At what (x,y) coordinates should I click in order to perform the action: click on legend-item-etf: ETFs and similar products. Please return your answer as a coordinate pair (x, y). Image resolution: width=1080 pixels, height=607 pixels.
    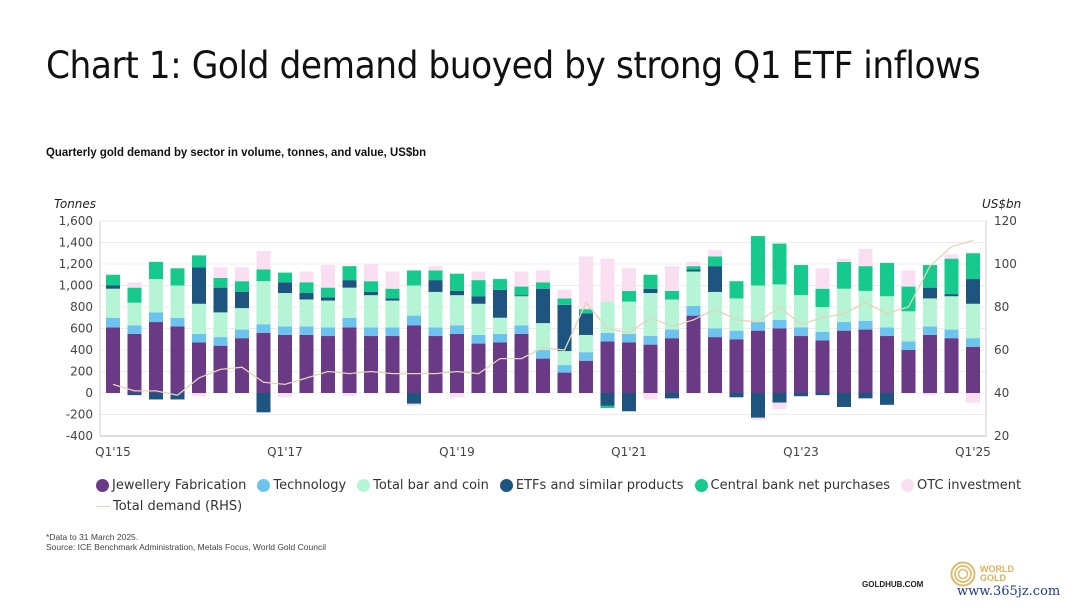
    Looking at the image, I should click on (591, 485).